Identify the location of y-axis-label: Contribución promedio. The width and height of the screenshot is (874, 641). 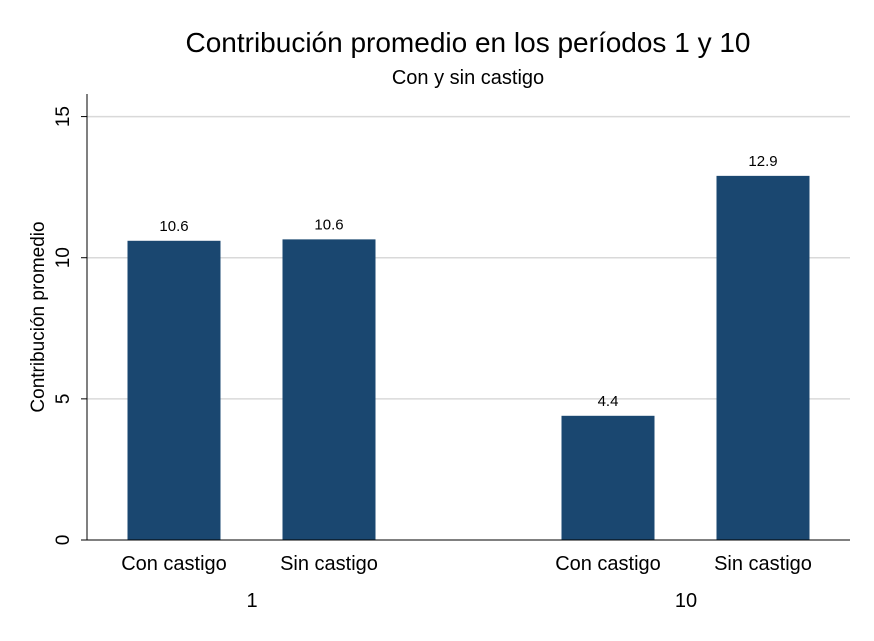
(38, 316).